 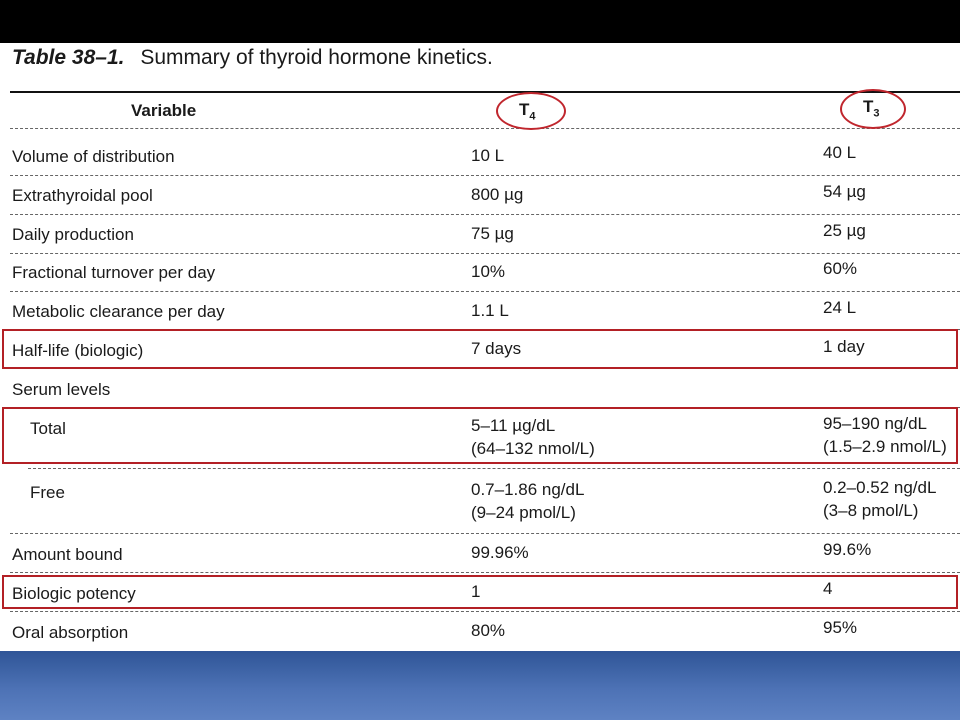 What do you see at coordinates (78, 350) in the screenshot?
I see `row-label: Half-life (biologic)` at bounding box center [78, 350].